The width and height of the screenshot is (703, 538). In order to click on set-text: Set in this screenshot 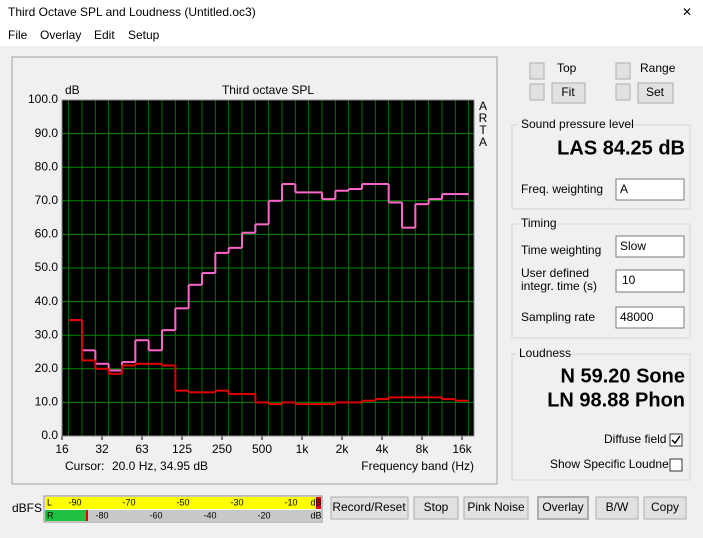, I will do `click(655, 92)`.